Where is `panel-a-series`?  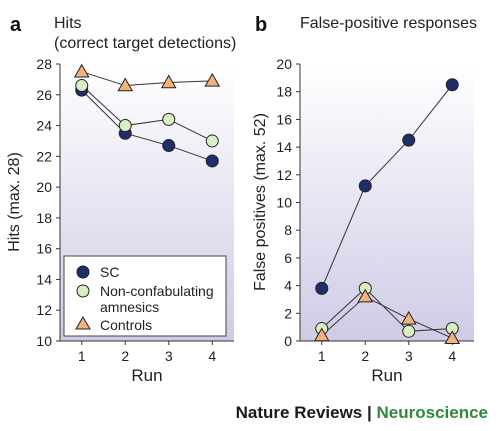
panel-a-series is located at coordinates (147, 115).